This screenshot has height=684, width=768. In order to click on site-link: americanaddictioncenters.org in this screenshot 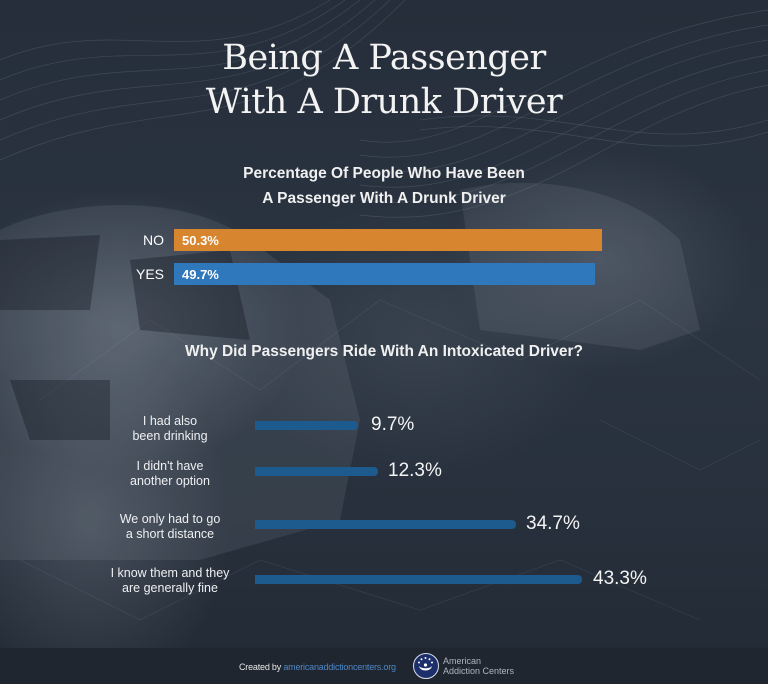, I will do `click(339, 667)`.